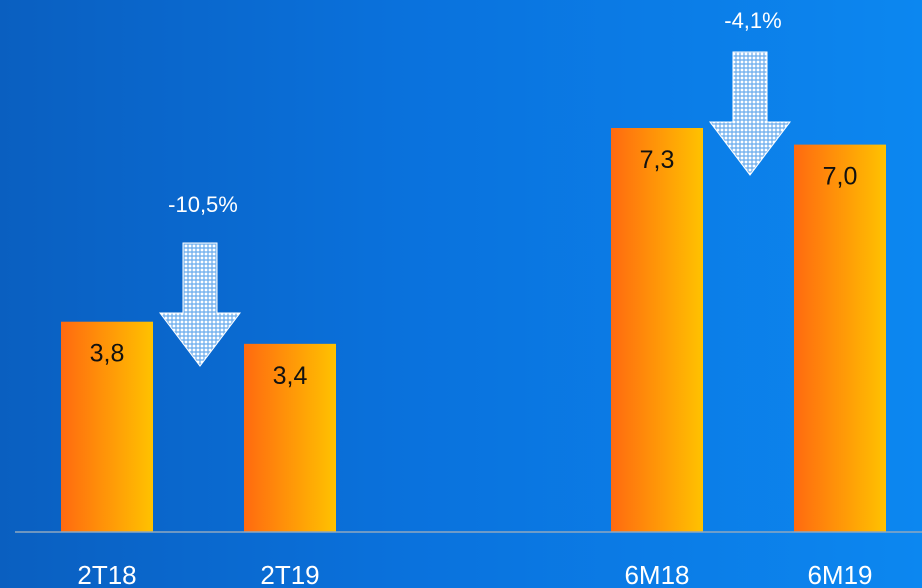 The image size is (922, 588). I want to click on change-label-1: -10,5%, so click(203, 204).